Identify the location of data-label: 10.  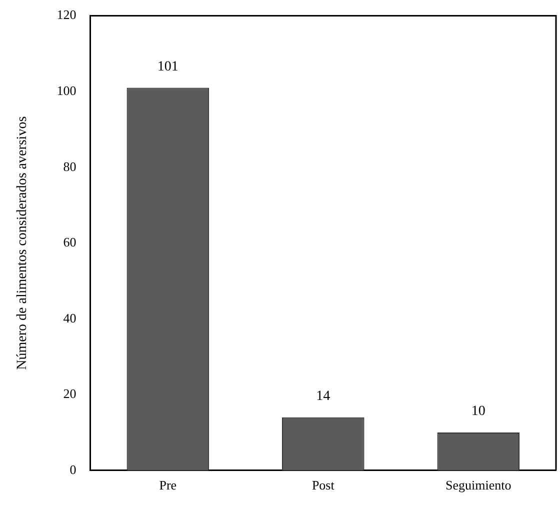
(478, 412).